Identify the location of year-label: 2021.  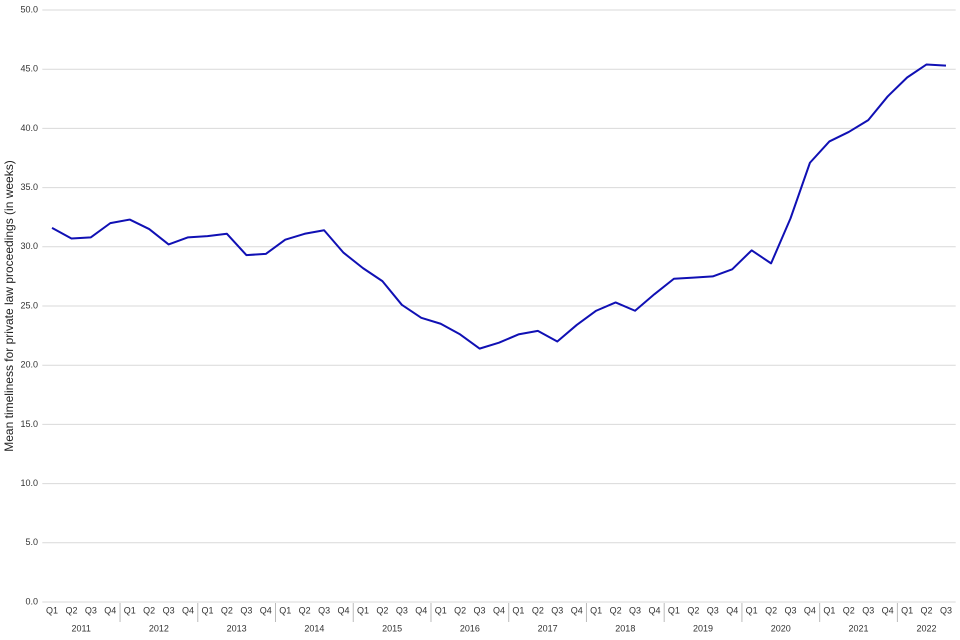
(859, 628).